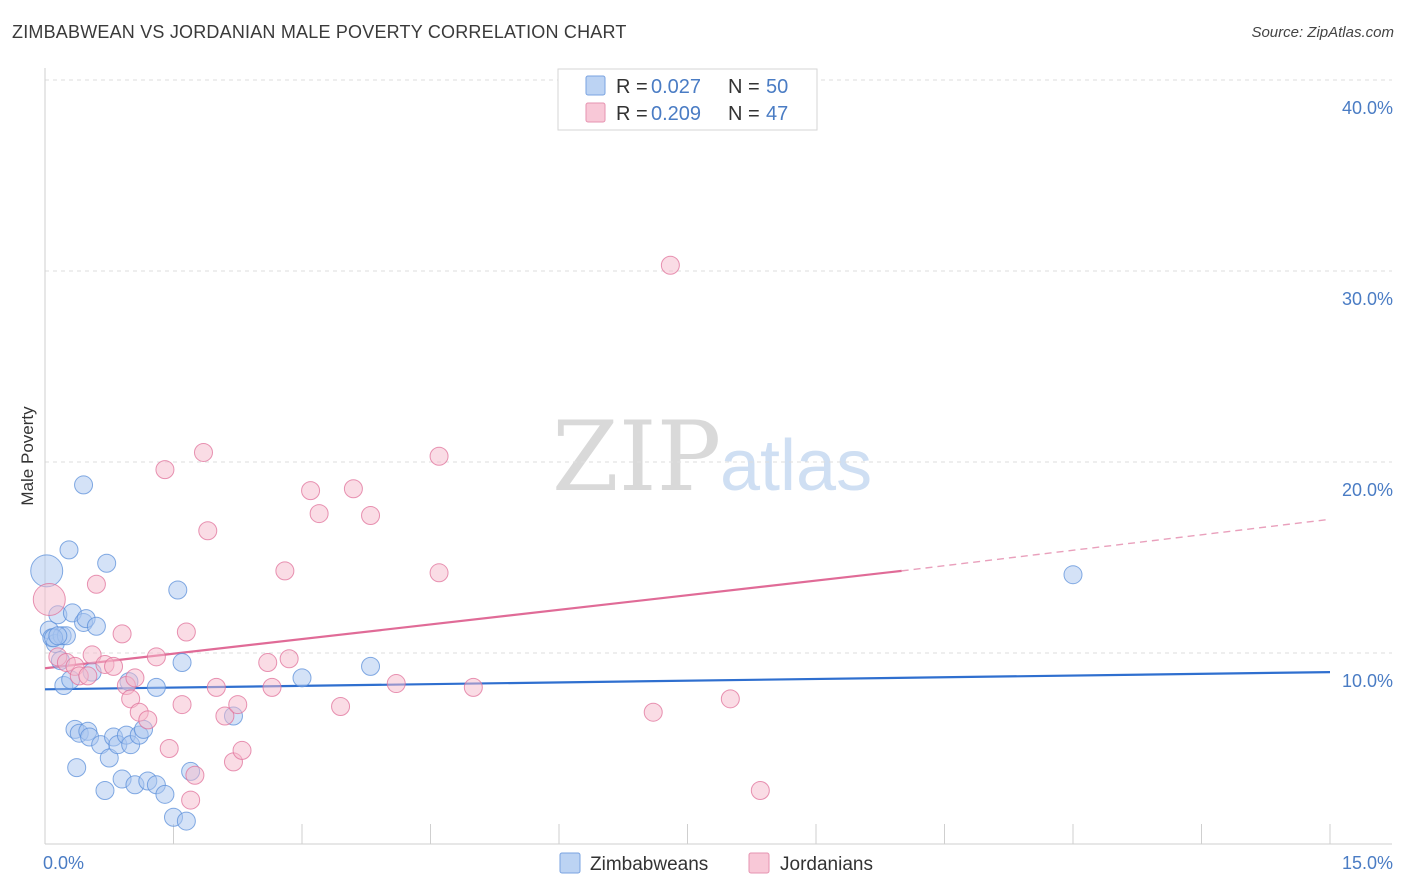  I want to click on y-axis-label: Male Poverty, so click(27, 456).